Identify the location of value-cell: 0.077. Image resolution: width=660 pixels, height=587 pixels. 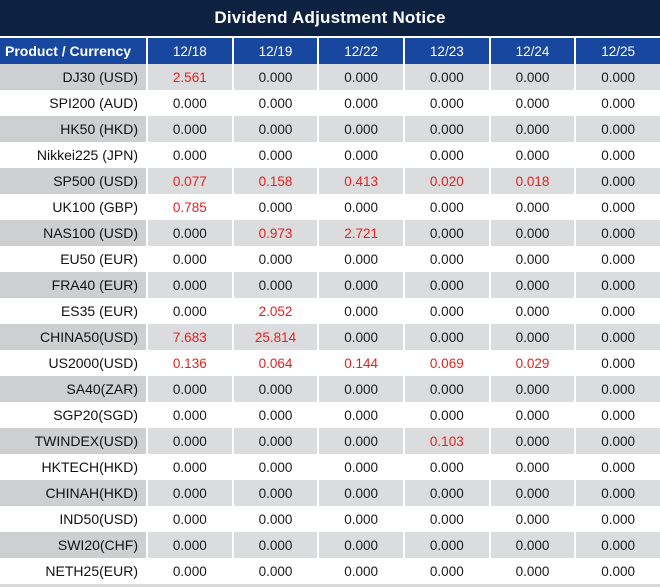
(190, 181).